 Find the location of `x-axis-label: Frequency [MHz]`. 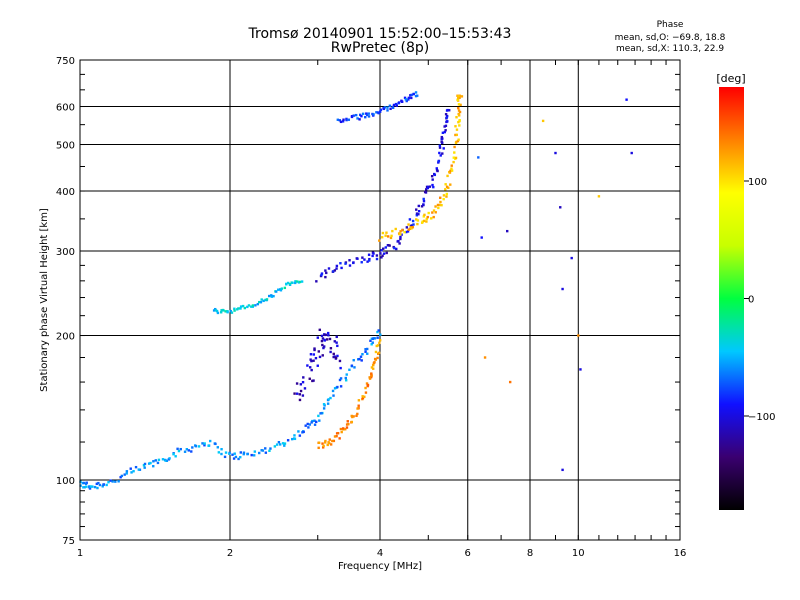

x-axis-label: Frequency [MHz] is located at coordinates (380, 566).